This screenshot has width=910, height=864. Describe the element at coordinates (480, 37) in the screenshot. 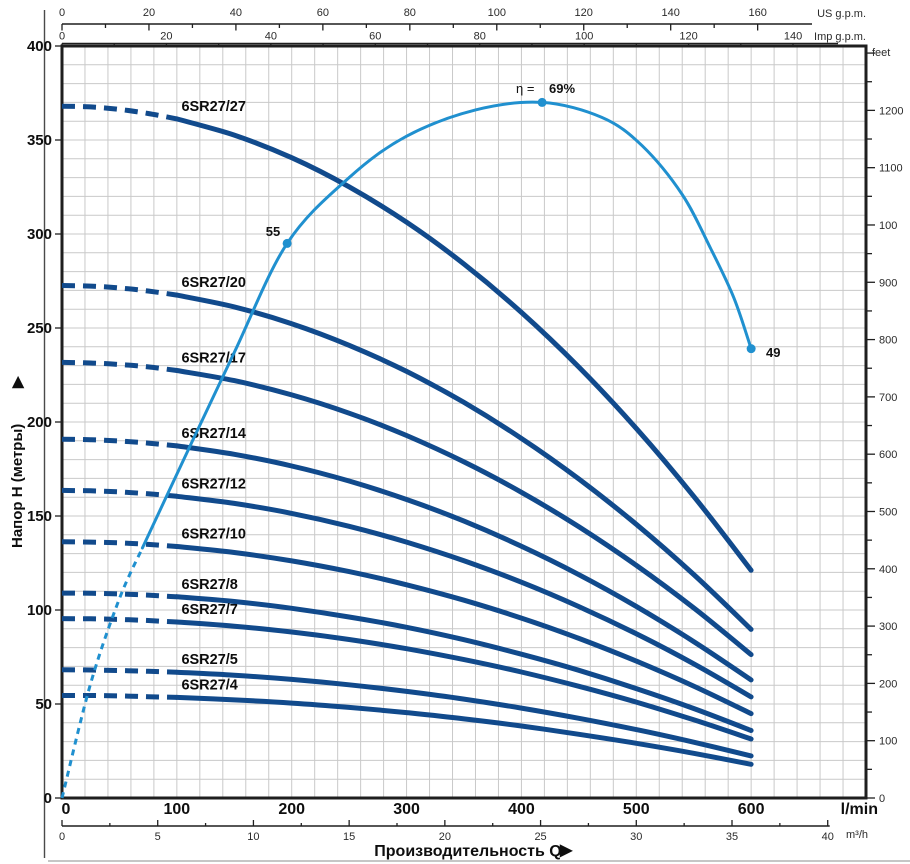

I see `imp-gpm-tick-label: 80` at that location.